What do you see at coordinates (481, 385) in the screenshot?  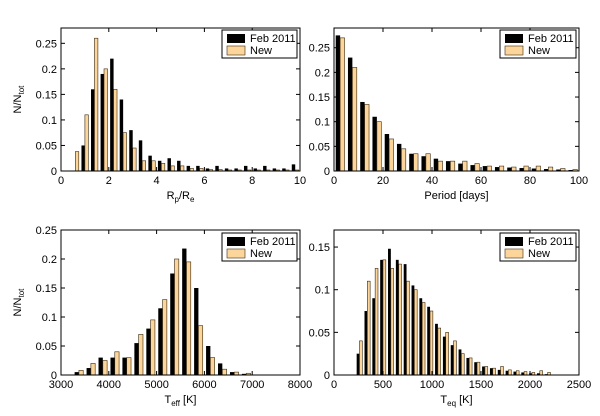 I see `x-tick-label: 1500` at bounding box center [481, 385].